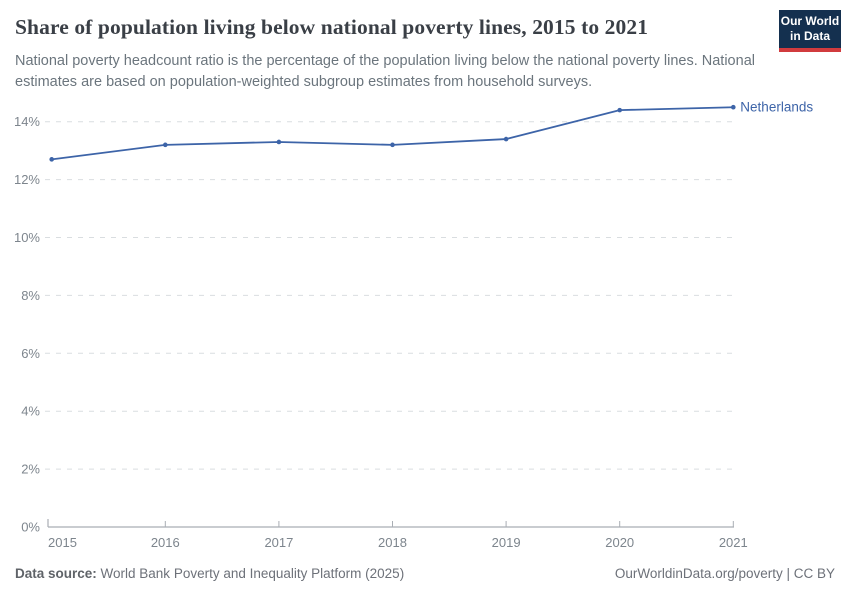 The width and height of the screenshot is (850, 600). I want to click on data-point-2018, so click(392, 145).